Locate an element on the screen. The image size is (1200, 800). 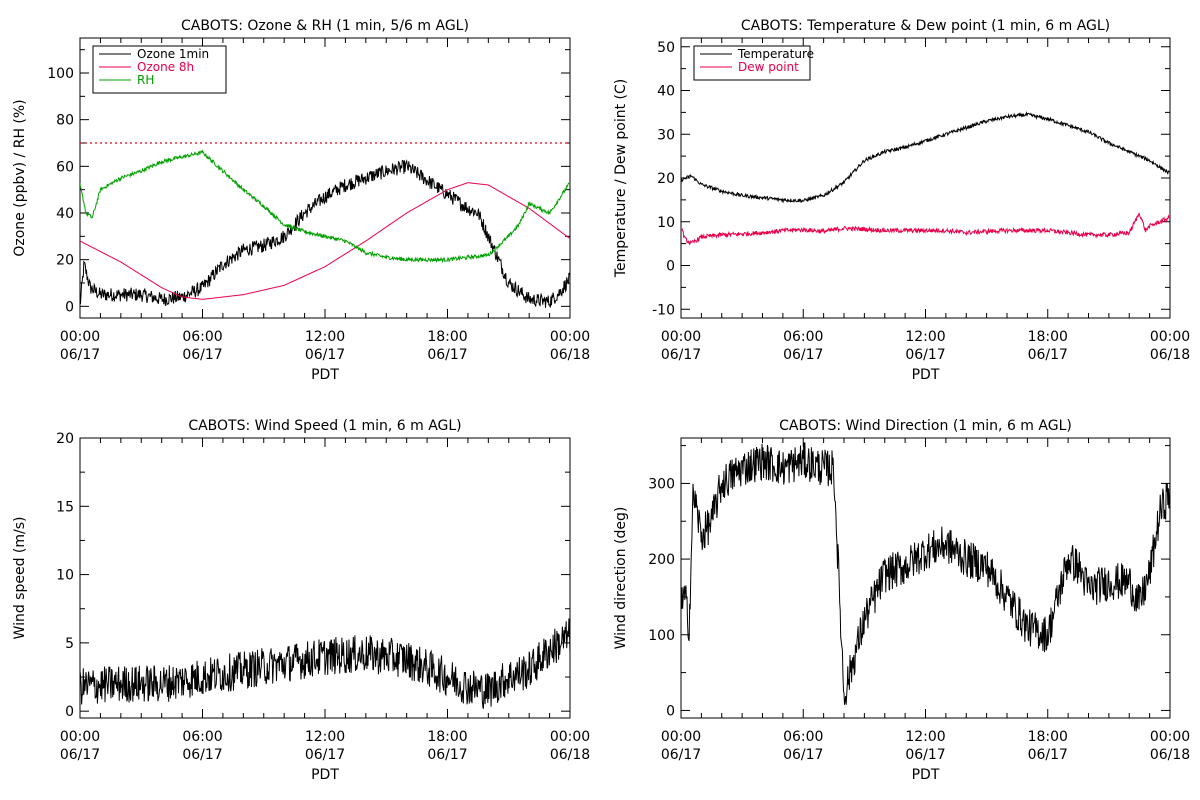
y-axis-label: Wind direction (deg) is located at coordinates (621, 578).